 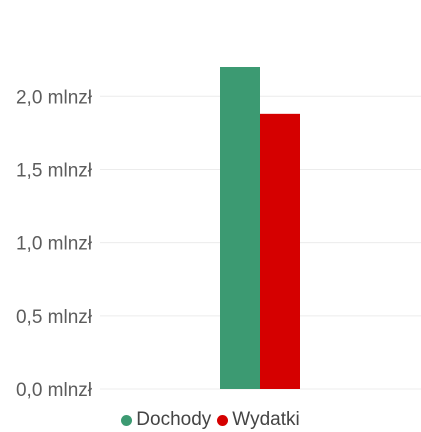 What do you see at coordinates (223, 420) in the screenshot?
I see `legend-marker-wydatki` at bounding box center [223, 420].